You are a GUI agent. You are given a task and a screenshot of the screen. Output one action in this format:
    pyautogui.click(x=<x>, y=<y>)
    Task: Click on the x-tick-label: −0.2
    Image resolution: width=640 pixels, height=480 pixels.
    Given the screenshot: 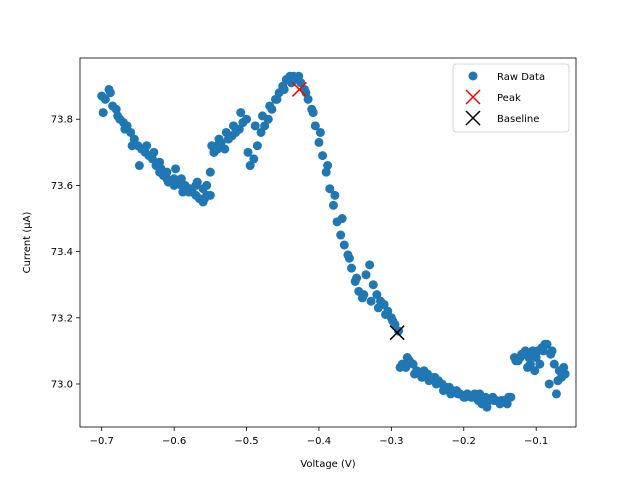 What is the action you would take?
    pyautogui.click(x=464, y=441)
    